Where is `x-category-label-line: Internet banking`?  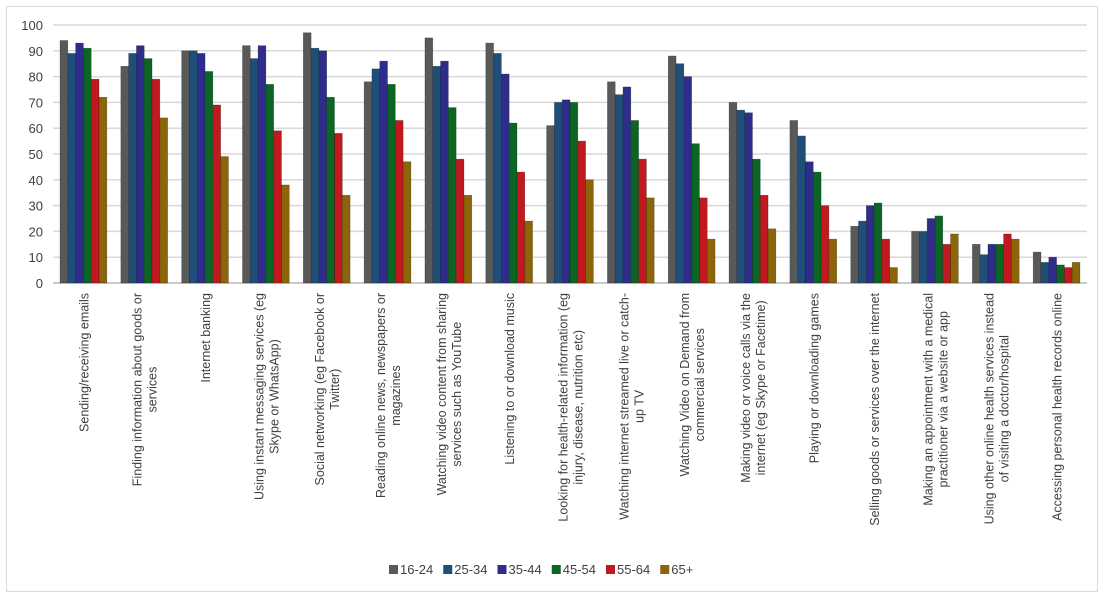 x-category-label-line: Internet banking is located at coordinates (206, 338).